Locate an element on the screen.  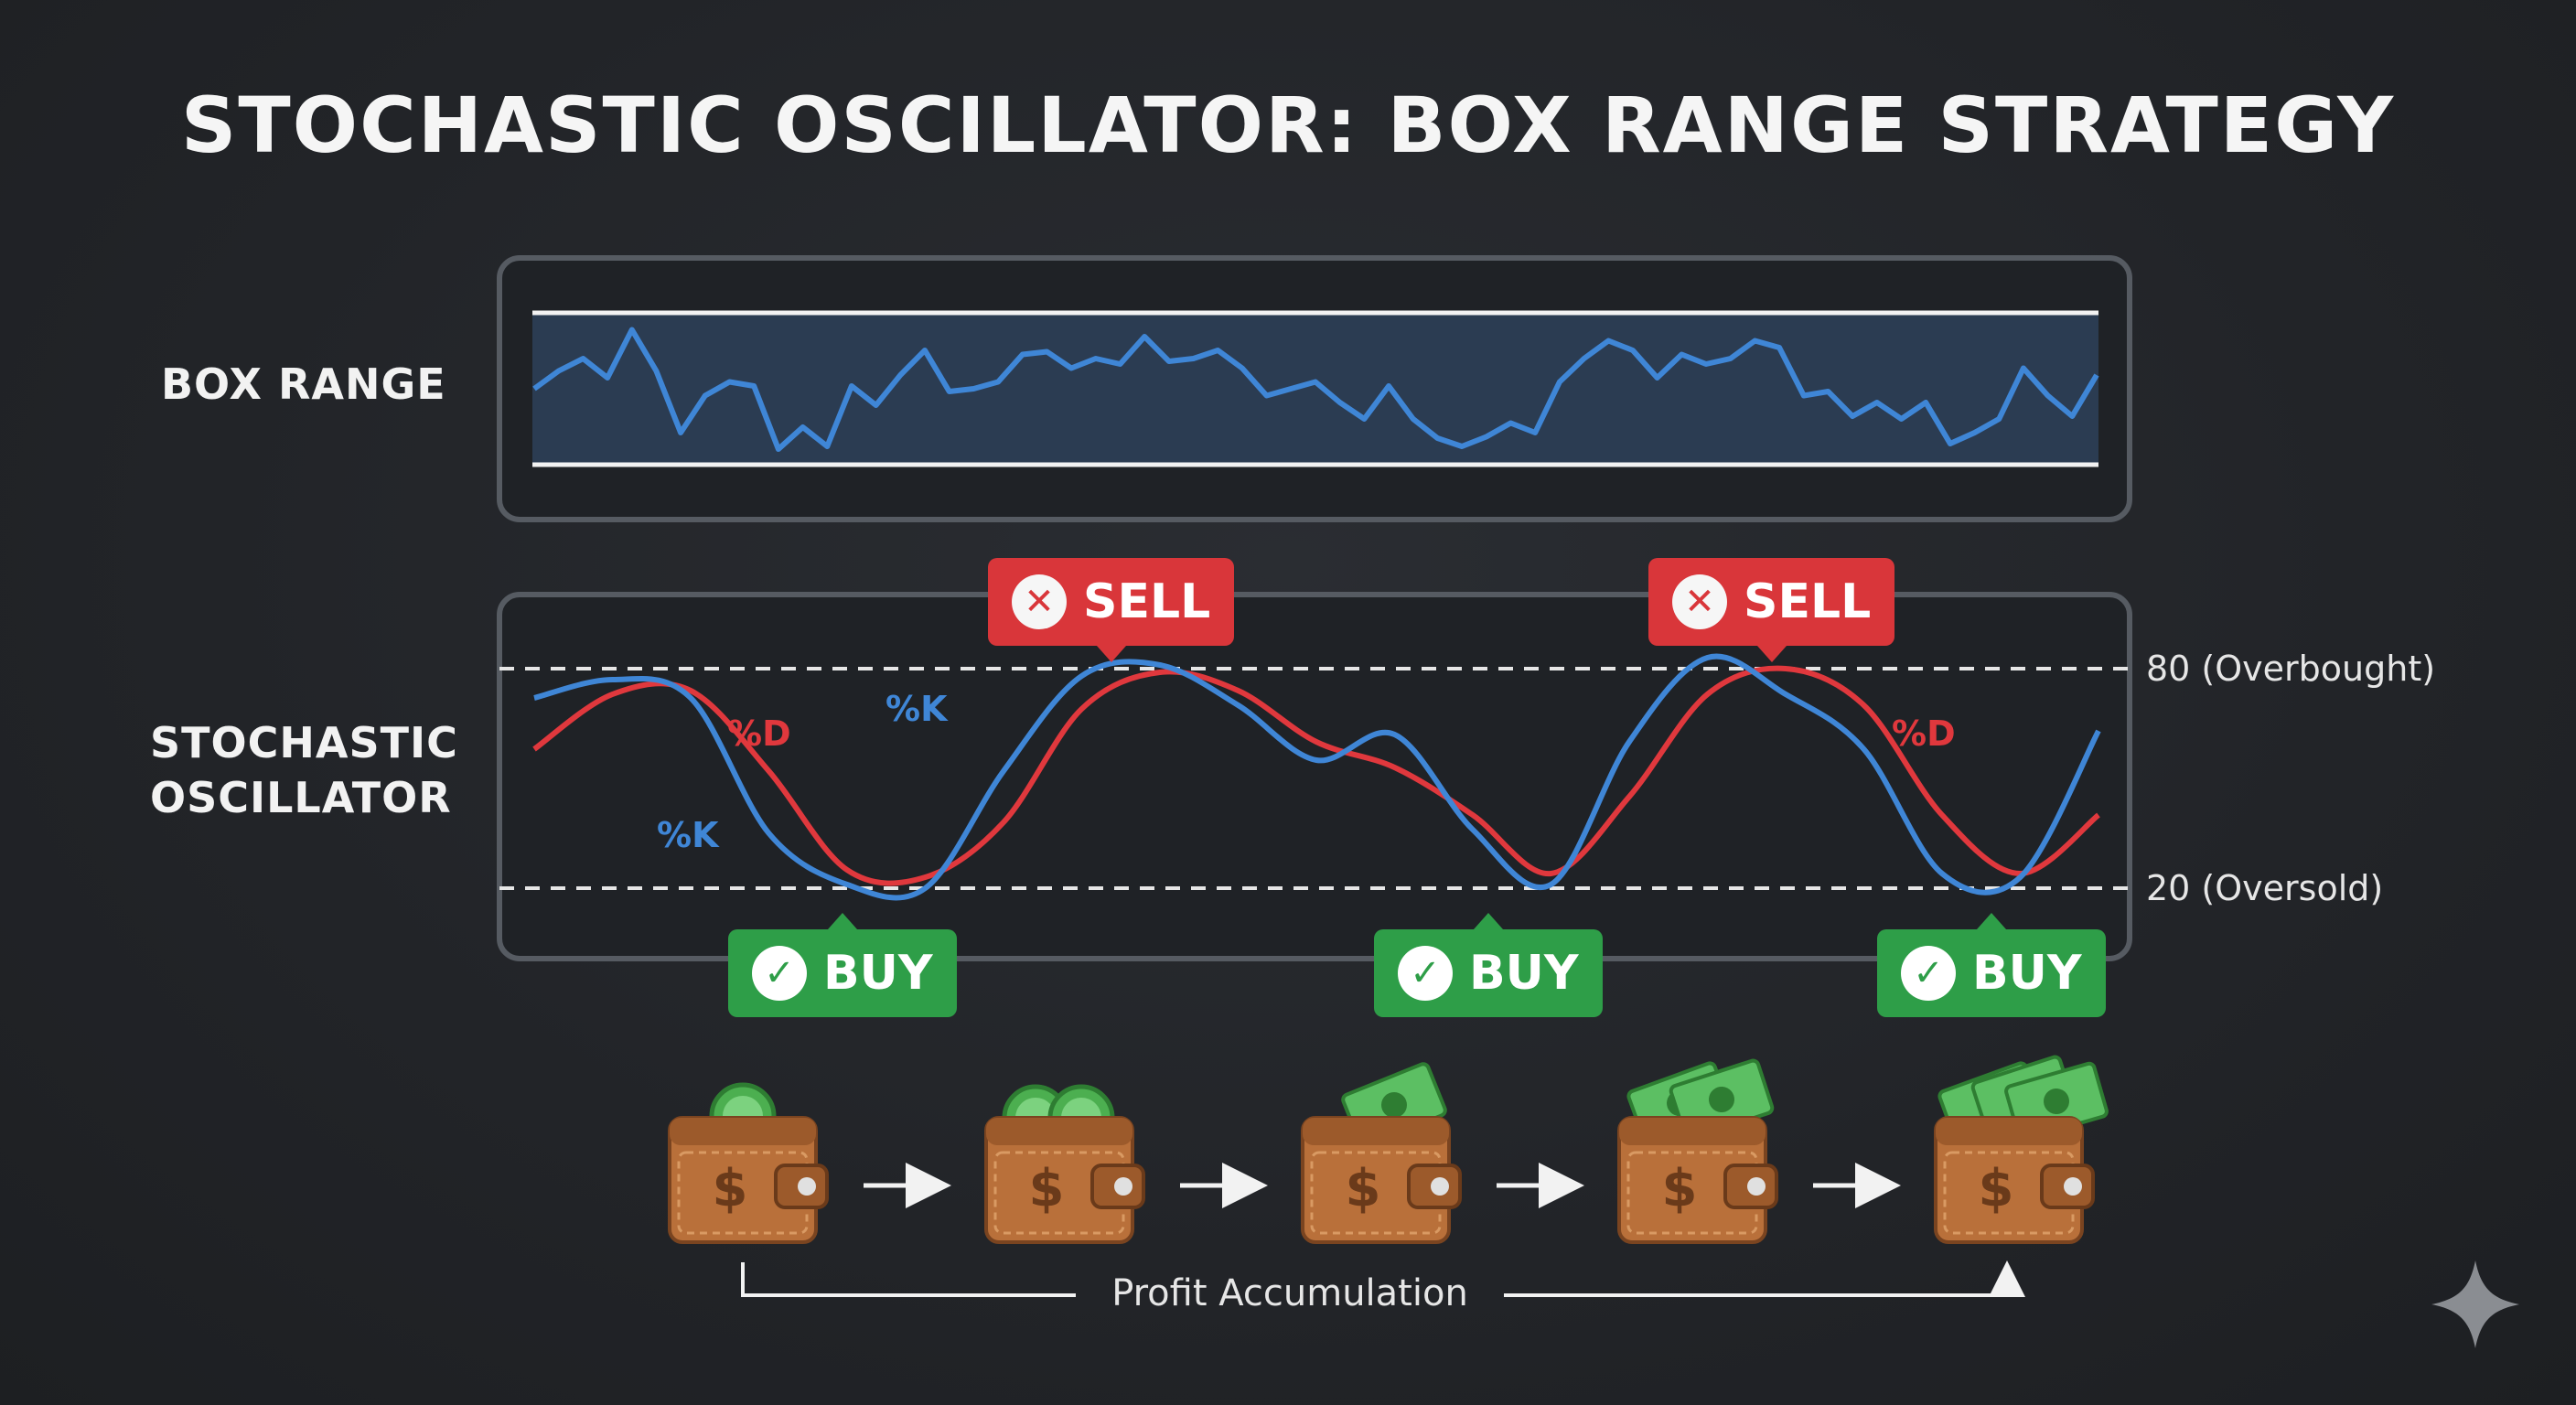
wallet-row: $ $ $ $ $ is located at coordinates (1388, 1149).